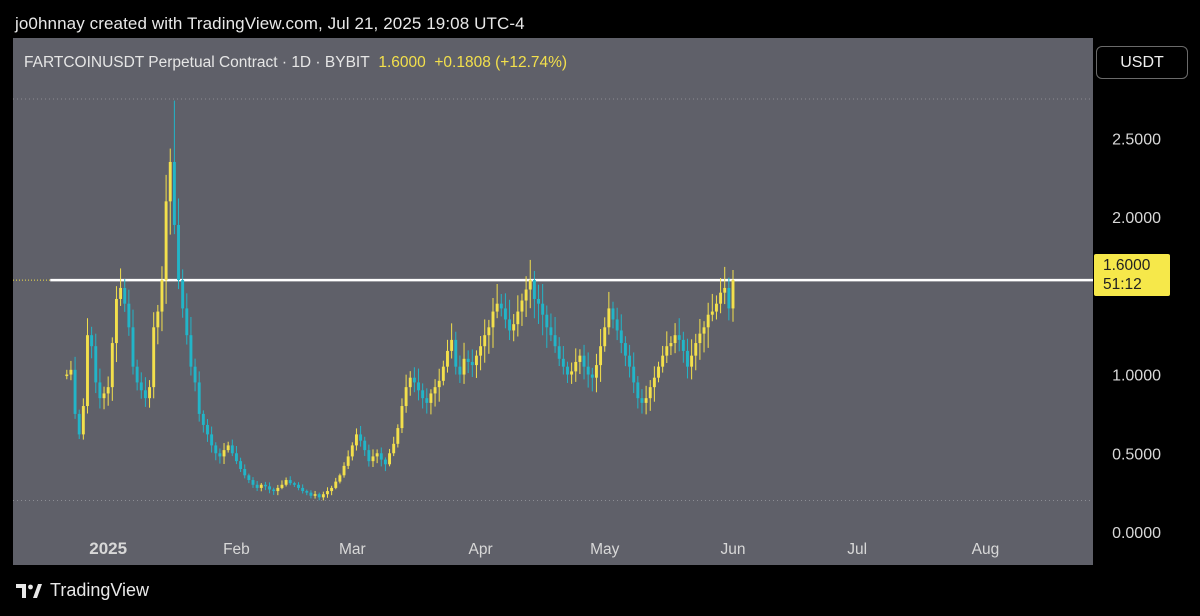  I want to click on price-tick-label: 2.0000, so click(1136, 218).